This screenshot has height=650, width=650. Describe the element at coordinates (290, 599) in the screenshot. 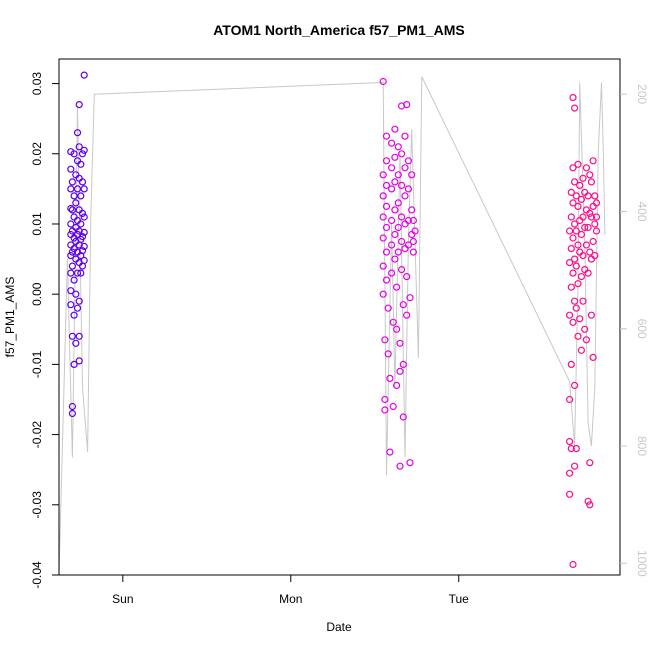

I see `x-tick-label: Mon` at that location.